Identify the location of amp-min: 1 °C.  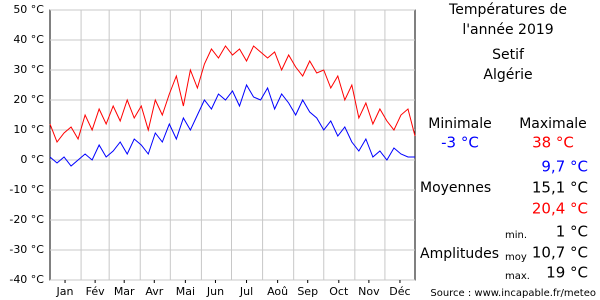
(572, 232).